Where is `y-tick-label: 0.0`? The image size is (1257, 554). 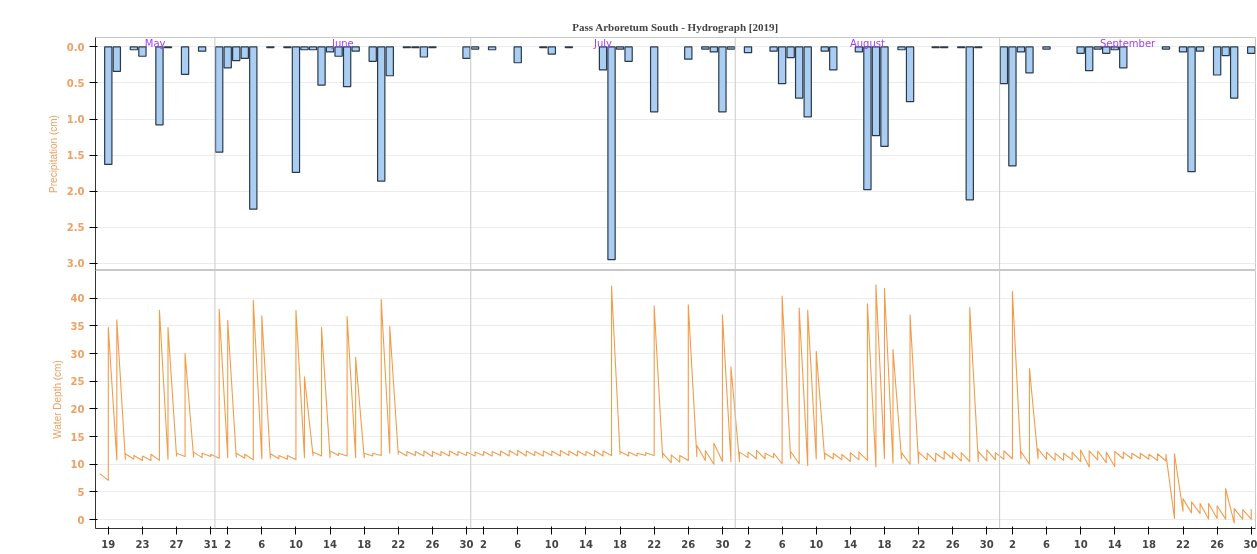 y-tick-label: 0.0 is located at coordinates (75, 47).